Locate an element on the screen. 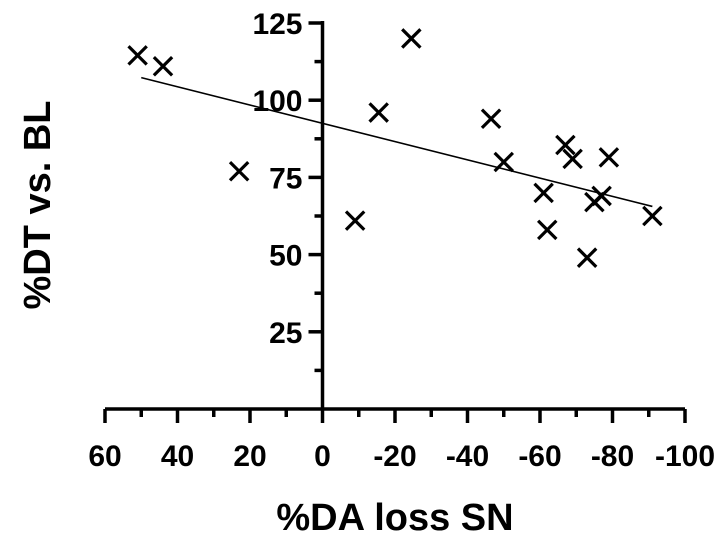  y-axis-ticks: 25 50 75 100 125 is located at coordinates (287, 190).